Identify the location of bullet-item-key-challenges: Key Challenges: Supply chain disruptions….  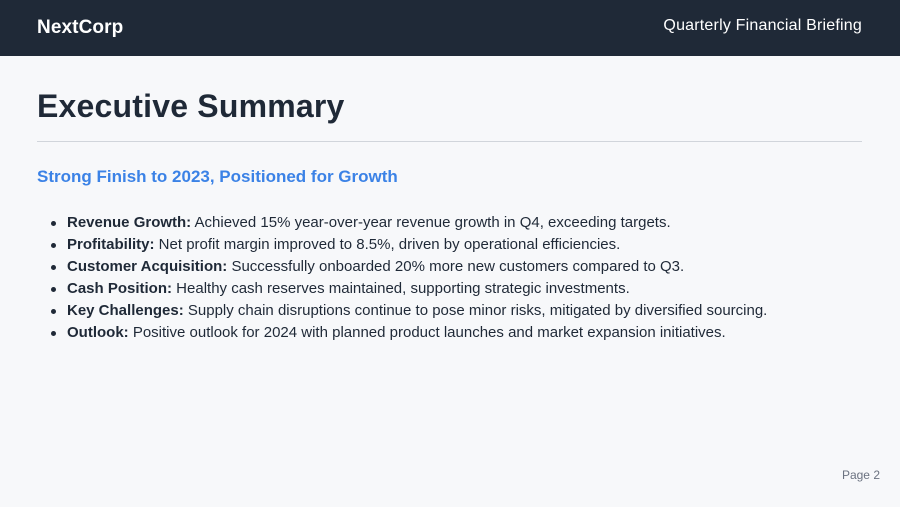
(452, 311).